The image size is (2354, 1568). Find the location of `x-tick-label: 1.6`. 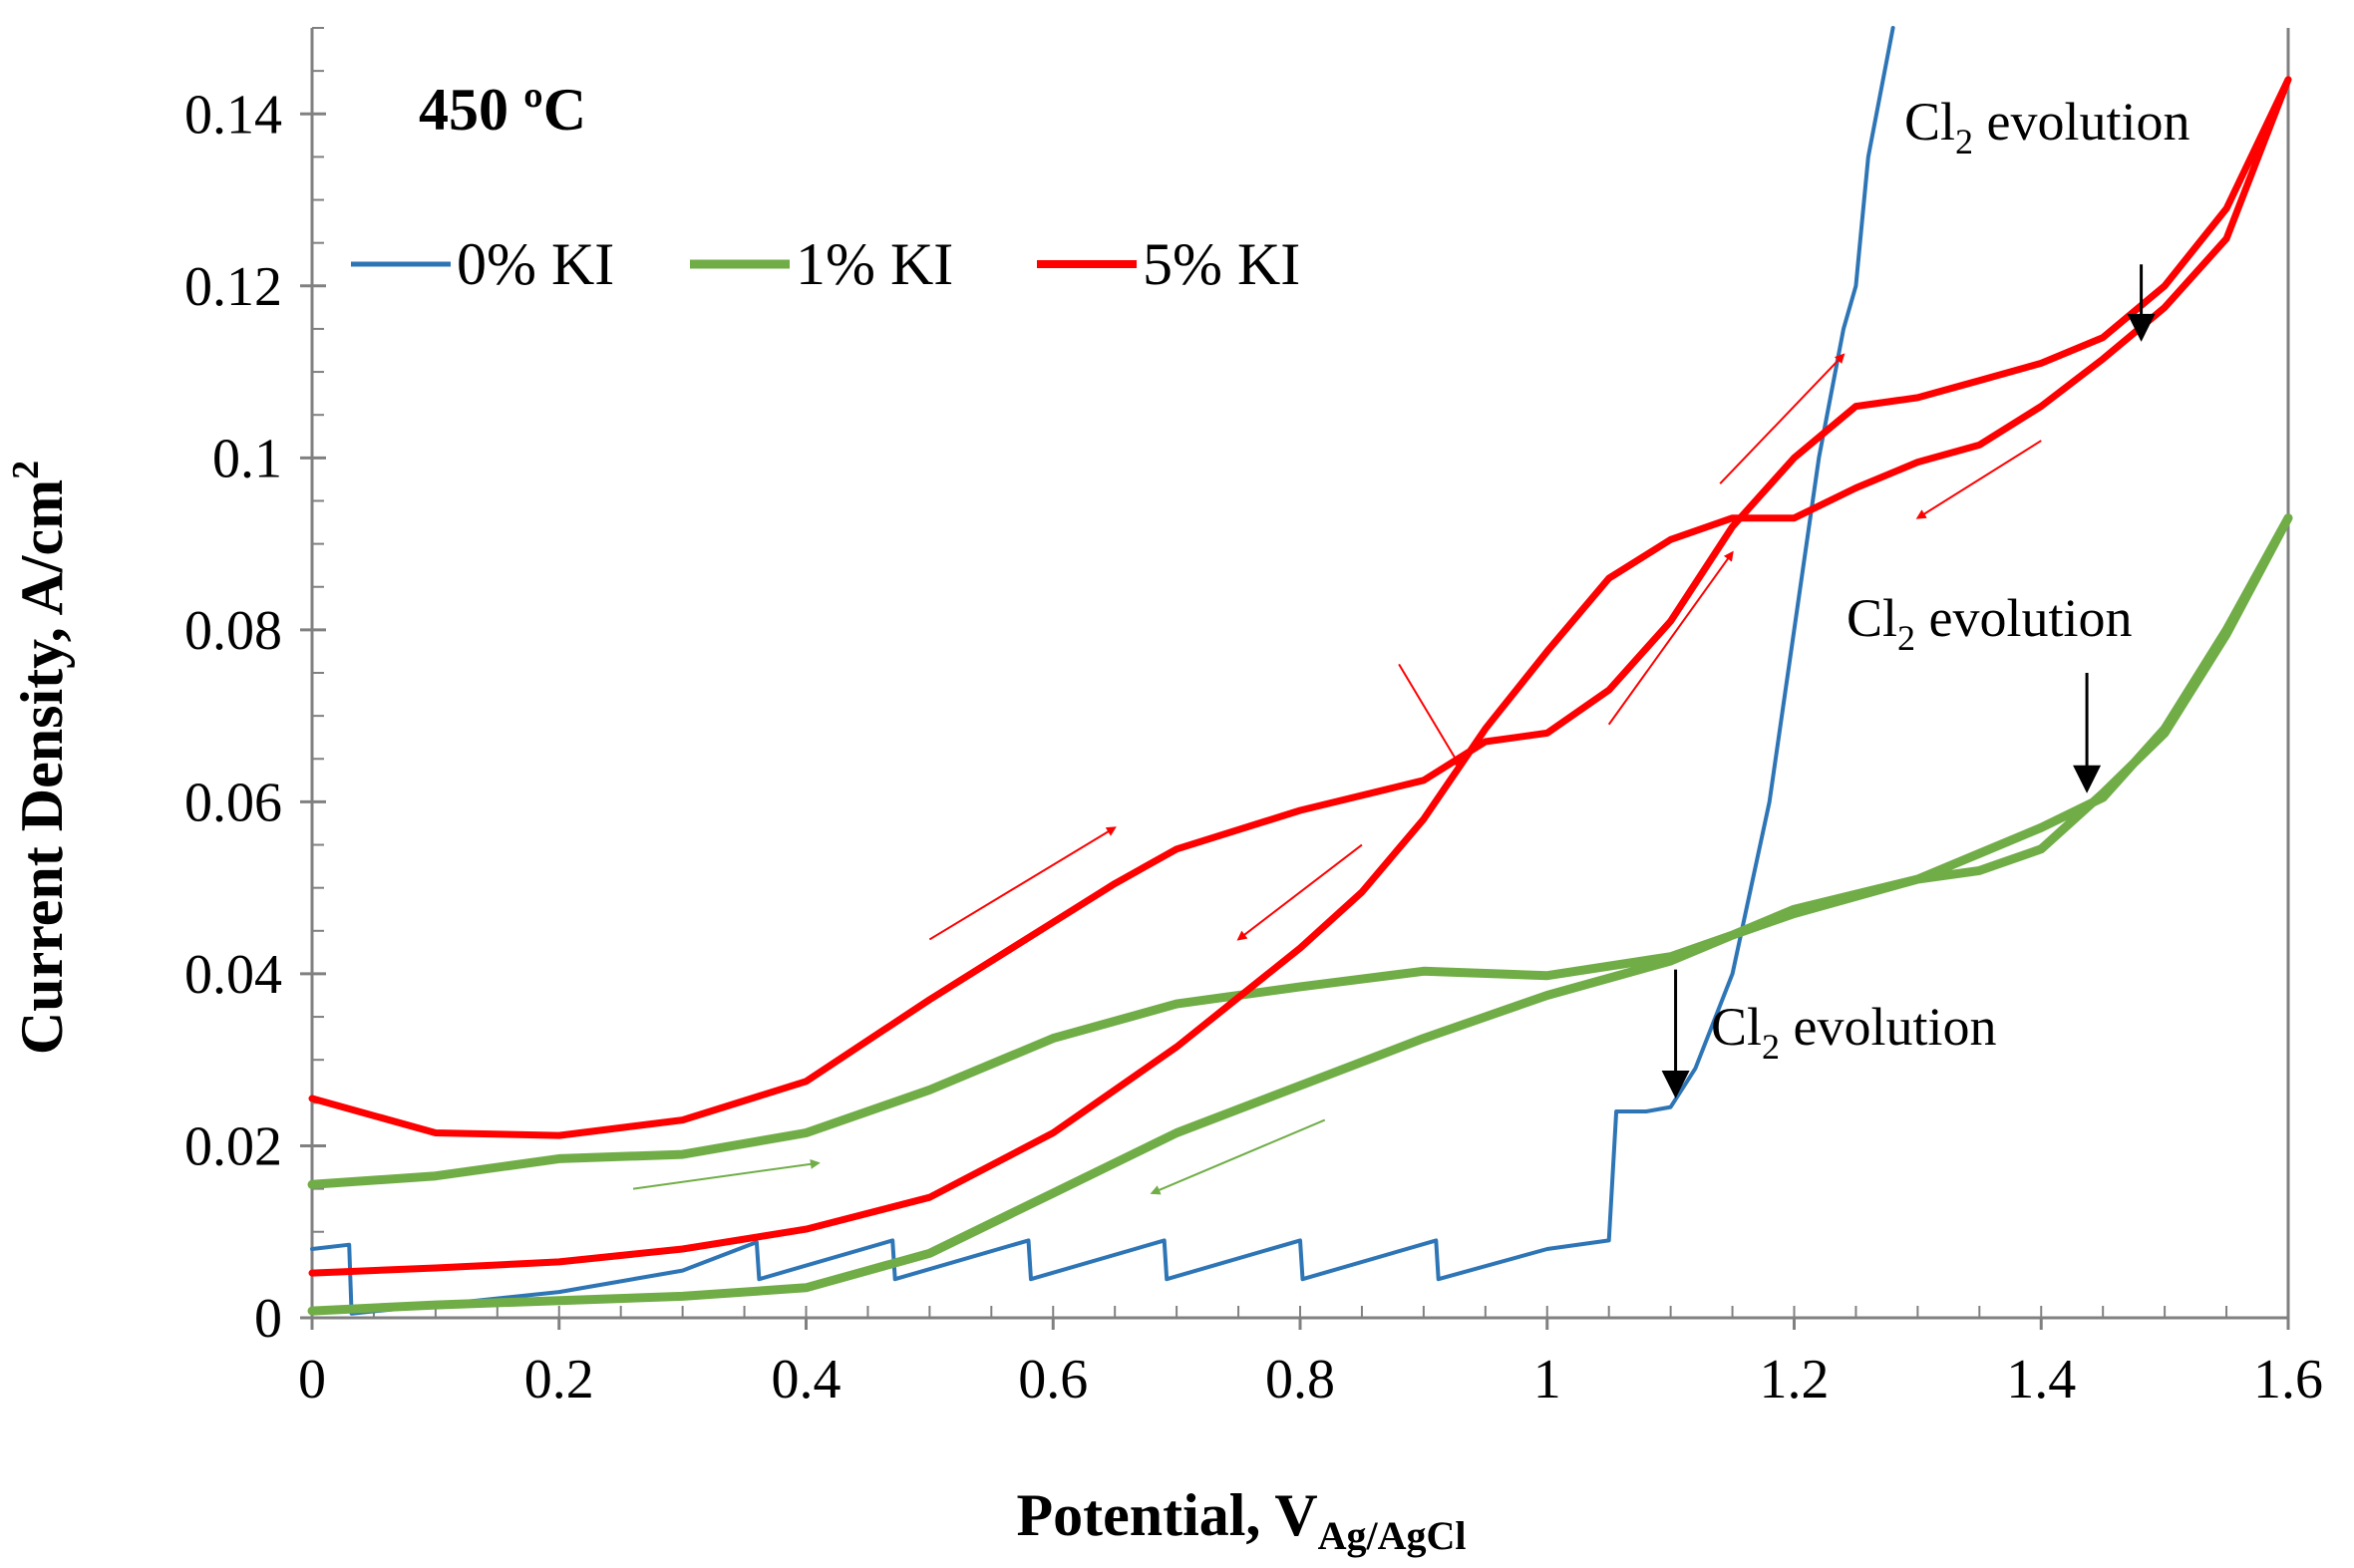

x-tick-label: 1.6 is located at coordinates (2288, 1380).